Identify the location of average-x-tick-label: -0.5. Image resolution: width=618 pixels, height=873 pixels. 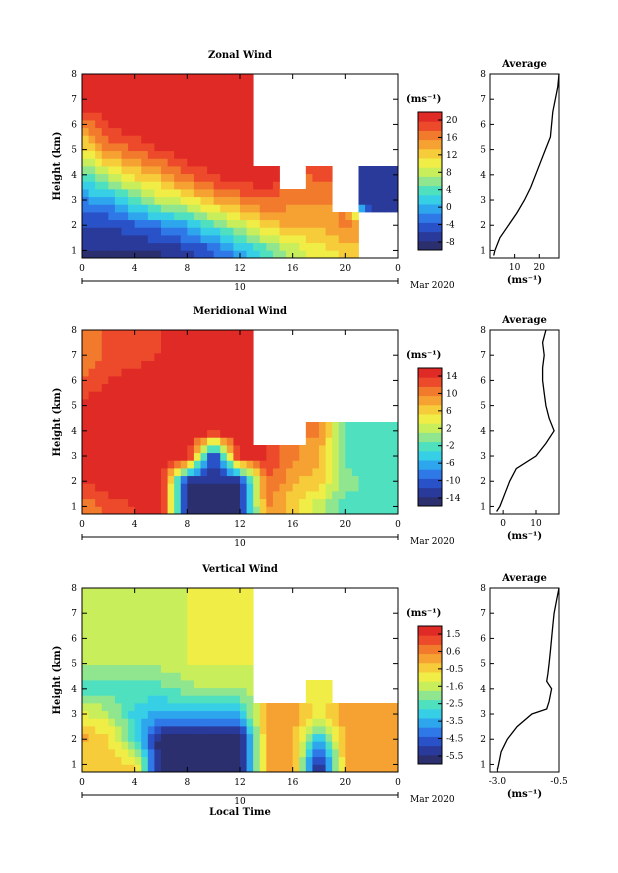
(559, 782).